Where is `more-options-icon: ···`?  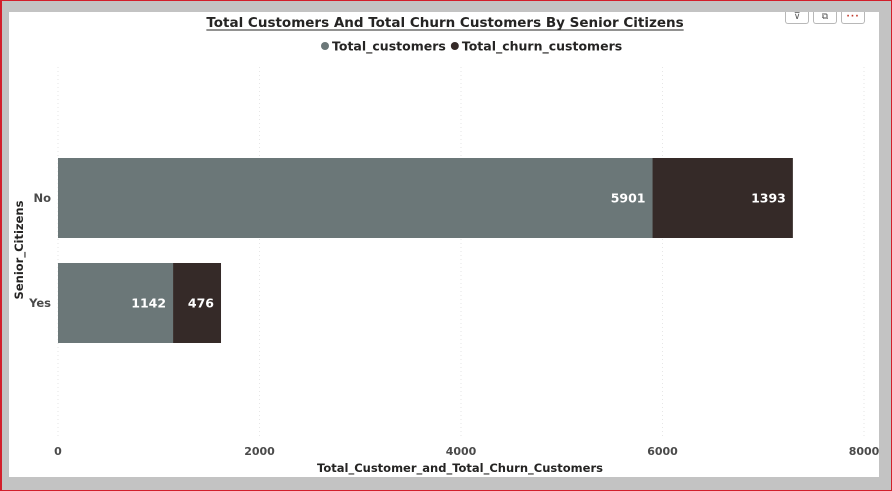 more-options-icon: ··· is located at coordinates (853, 18).